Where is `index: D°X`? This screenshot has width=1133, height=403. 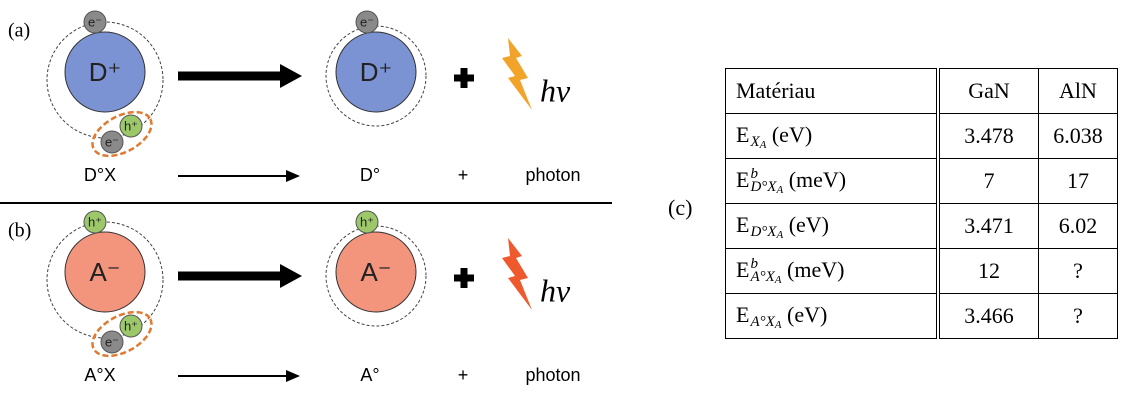 index: D°X is located at coordinates (763, 227).